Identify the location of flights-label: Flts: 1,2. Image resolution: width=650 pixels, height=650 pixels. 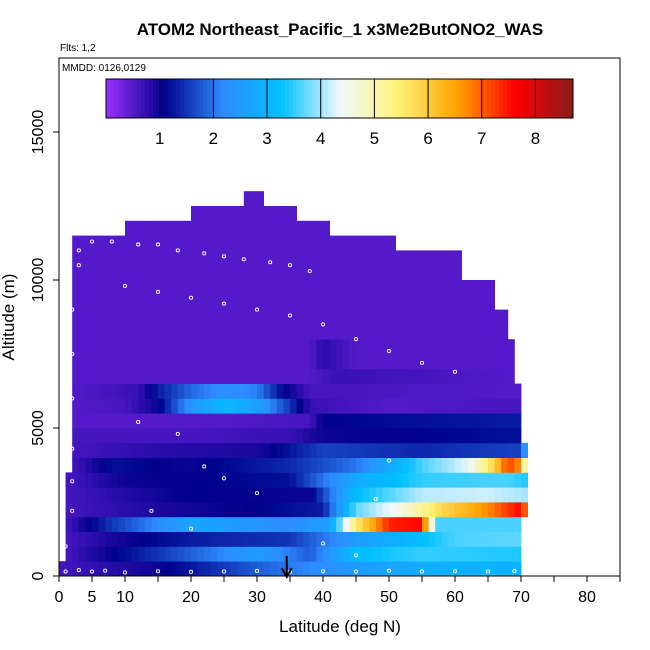
(78, 48).